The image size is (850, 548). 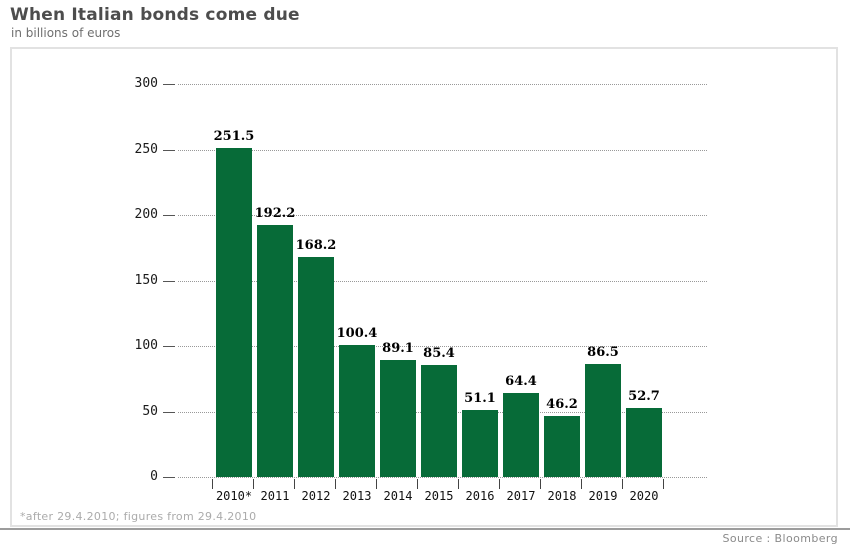 What do you see at coordinates (439, 354) in the screenshot?
I see `bar-value-label-2015: 85.4` at bounding box center [439, 354].